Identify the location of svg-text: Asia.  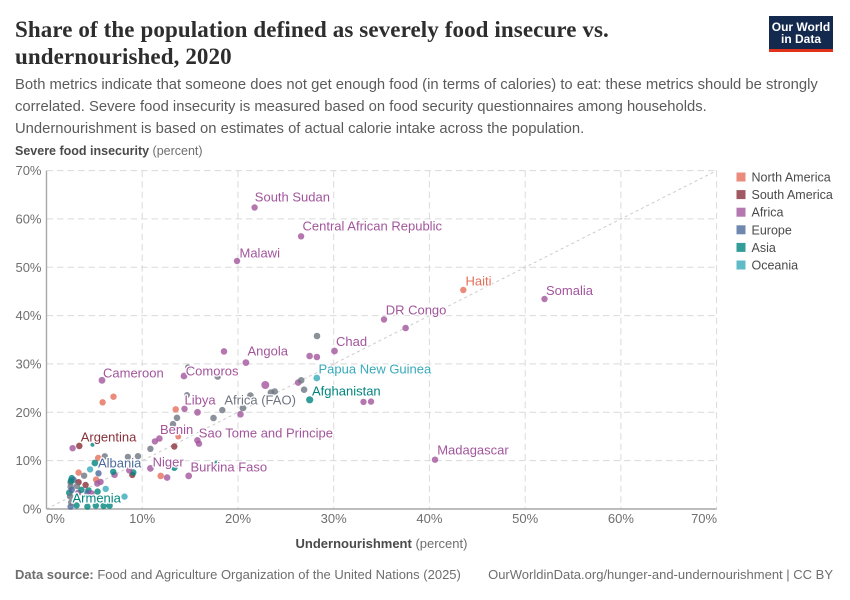
(764, 248).